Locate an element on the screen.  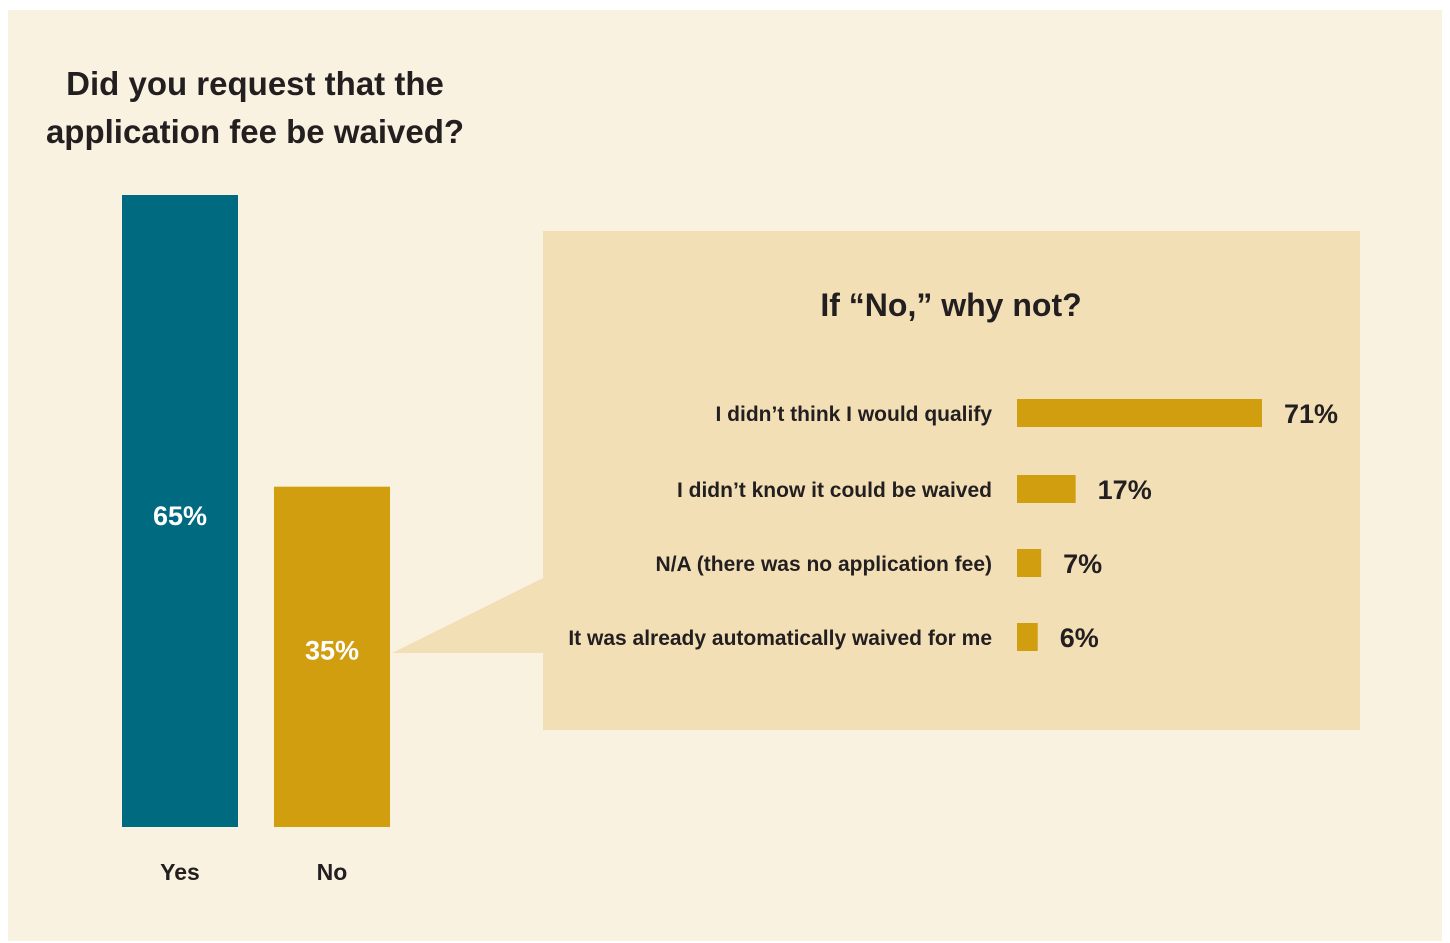
reason-label: I didn’t think I would qualify is located at coordinates (854, 414).